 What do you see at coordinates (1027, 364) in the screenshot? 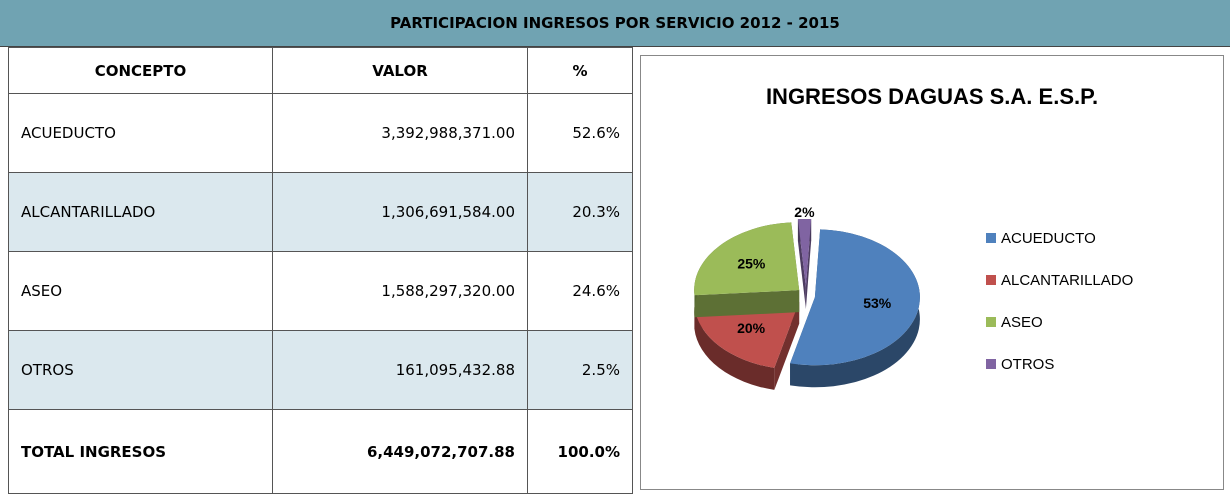
I see `legend-label: OTROS` at bounding box center [1027, 364].